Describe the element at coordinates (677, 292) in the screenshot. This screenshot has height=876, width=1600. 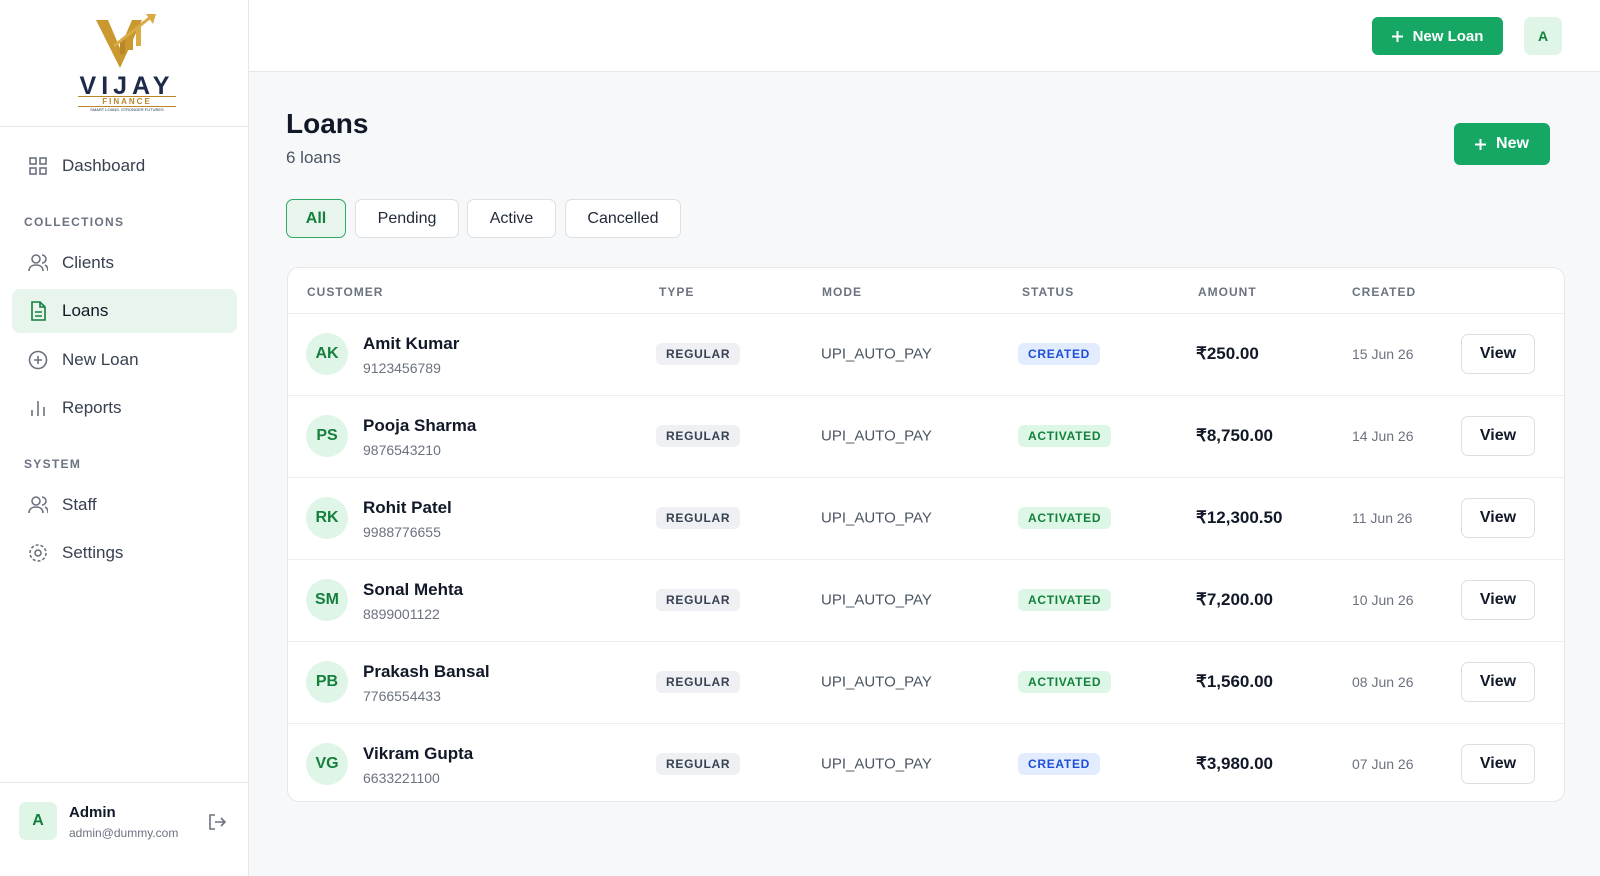
I see `column-header: TYPE` at that location.